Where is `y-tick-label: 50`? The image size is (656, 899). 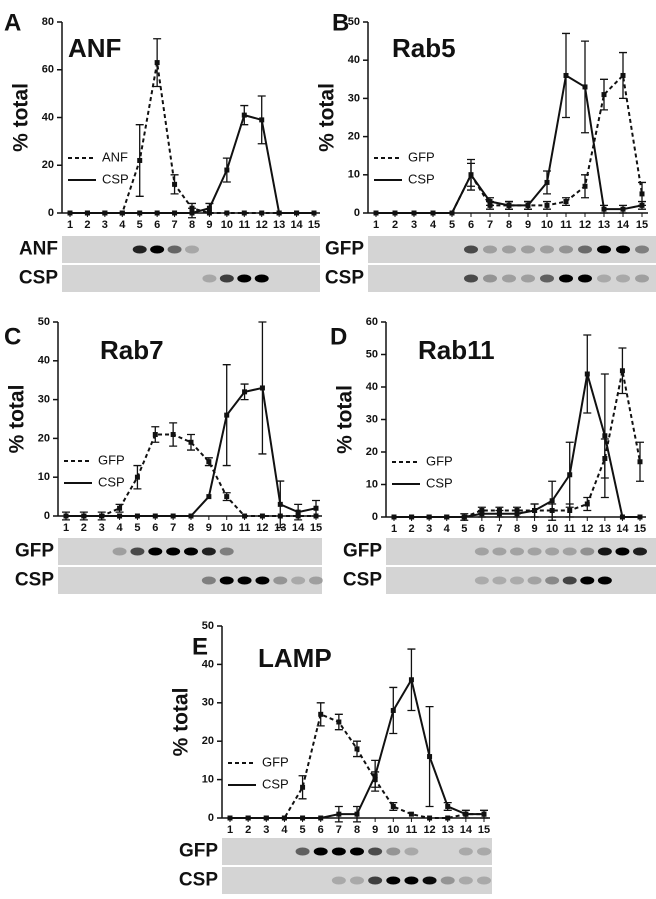 y-tick-label: 50 is located at coordinates (44, 322).